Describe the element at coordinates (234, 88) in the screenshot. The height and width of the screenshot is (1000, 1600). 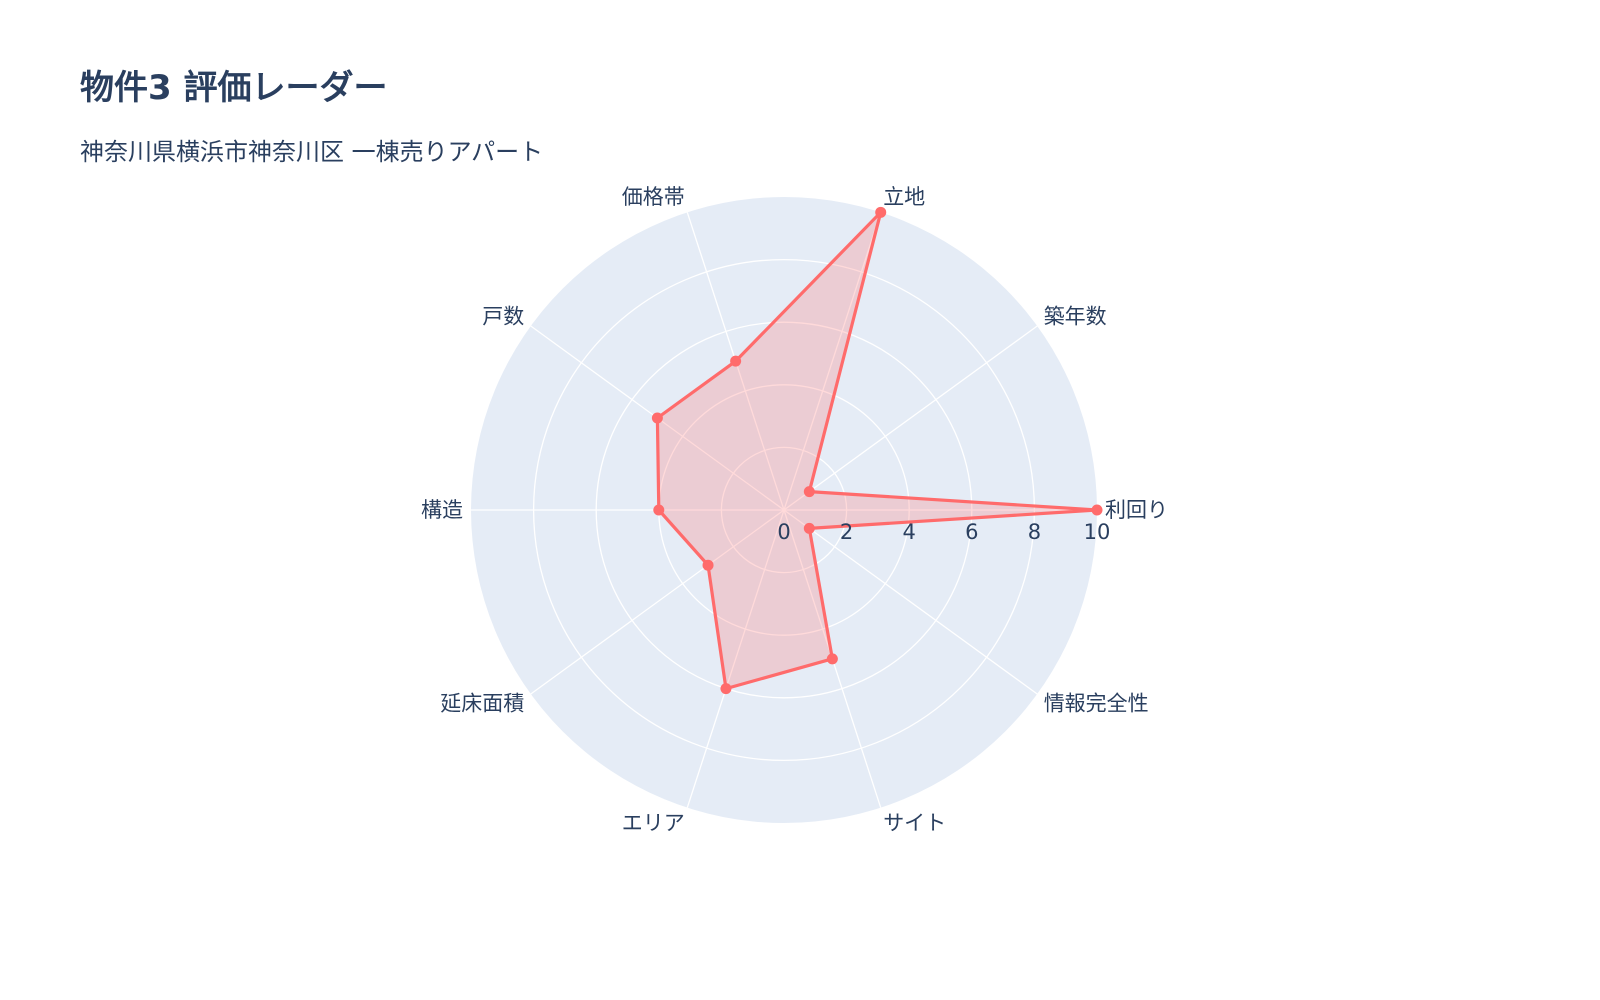
I see `chart-title: 物件3 評価レーダー` at that location.